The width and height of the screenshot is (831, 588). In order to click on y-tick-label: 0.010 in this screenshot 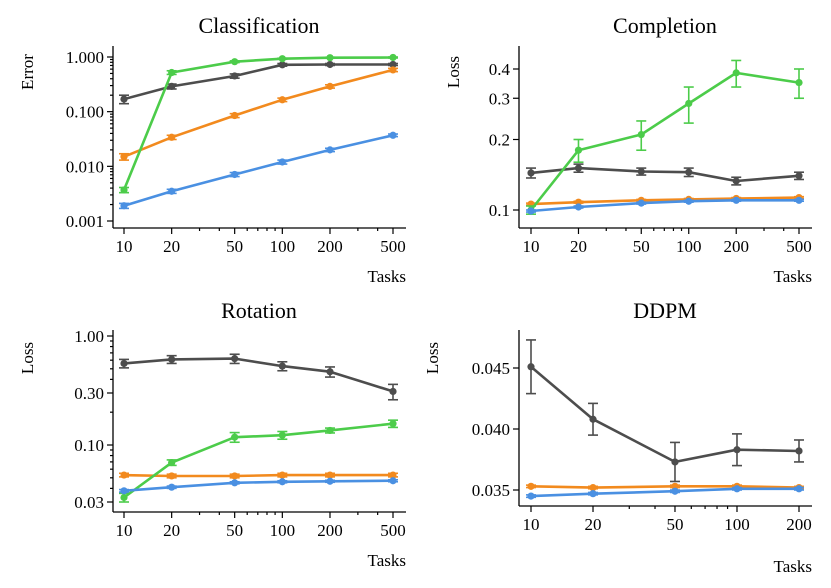, I will do `click(85, 166)`.